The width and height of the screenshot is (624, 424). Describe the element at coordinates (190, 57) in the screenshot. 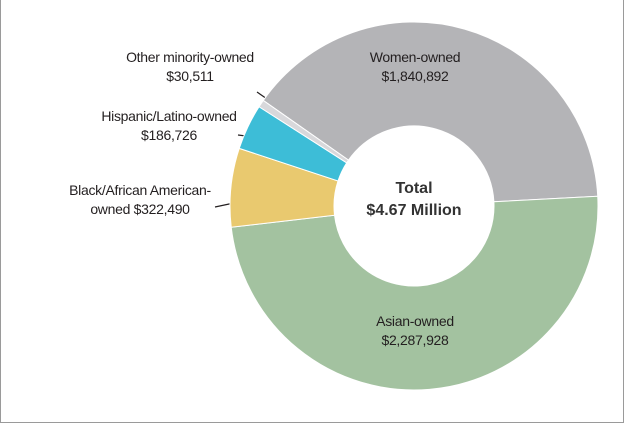

I see `category-label: Other minority-owned` at that location.